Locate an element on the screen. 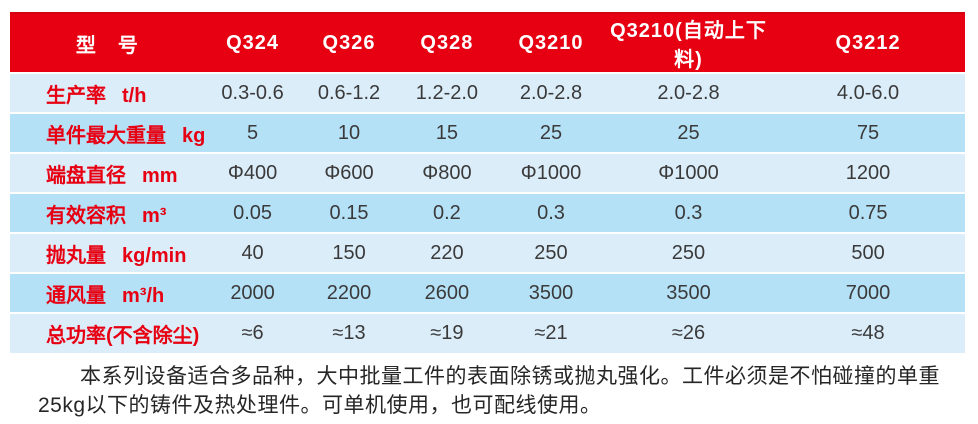  spec-value: 500 is located at coordinates (868, 252).